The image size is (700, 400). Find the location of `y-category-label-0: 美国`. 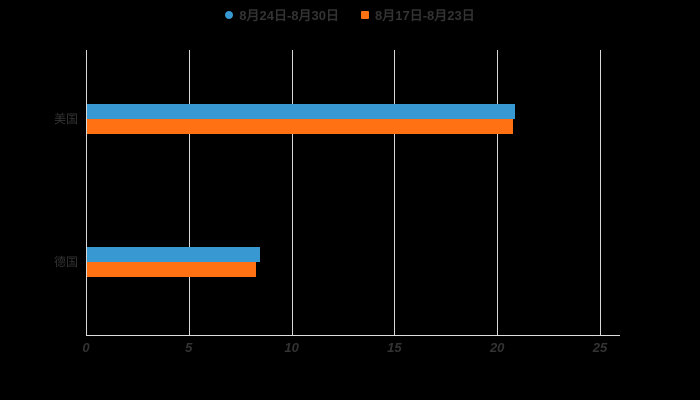

y-category-label-0: 美国 is located at coordinates (65, 119).